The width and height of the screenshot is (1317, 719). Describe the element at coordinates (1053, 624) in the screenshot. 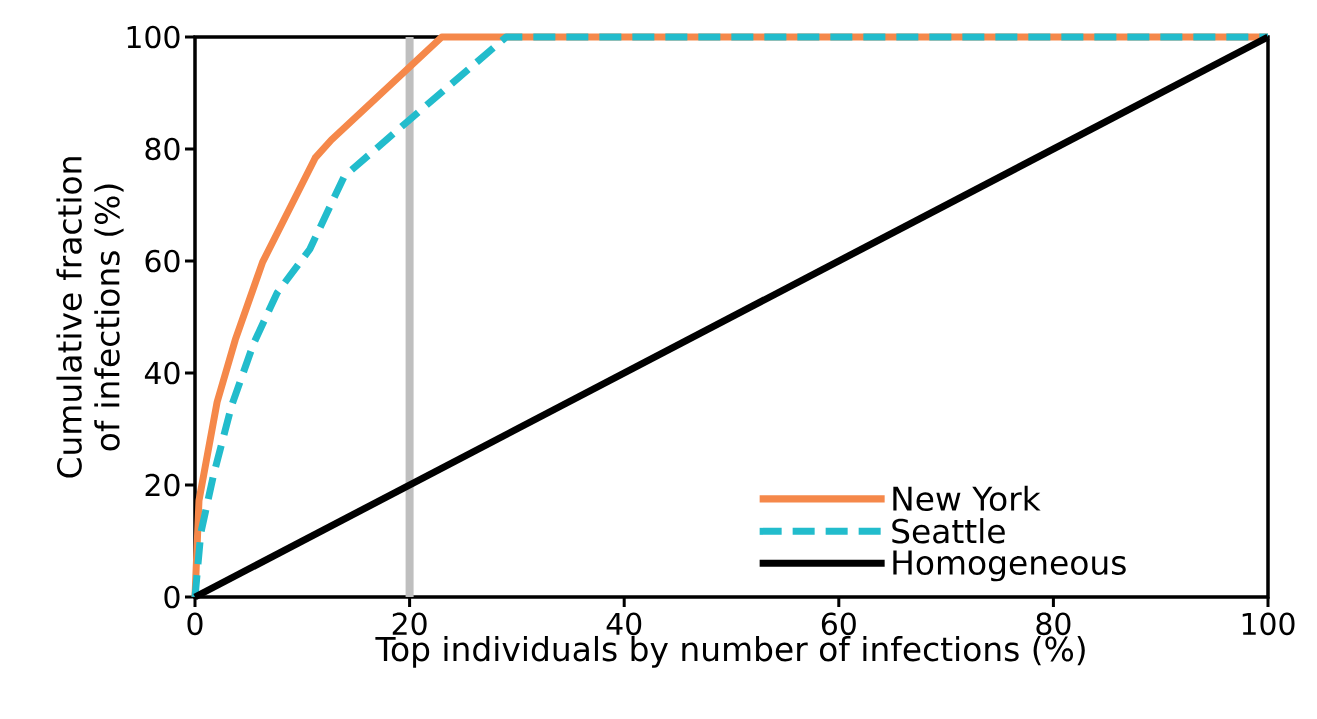

I see `x-tick-label: 80` at that location.